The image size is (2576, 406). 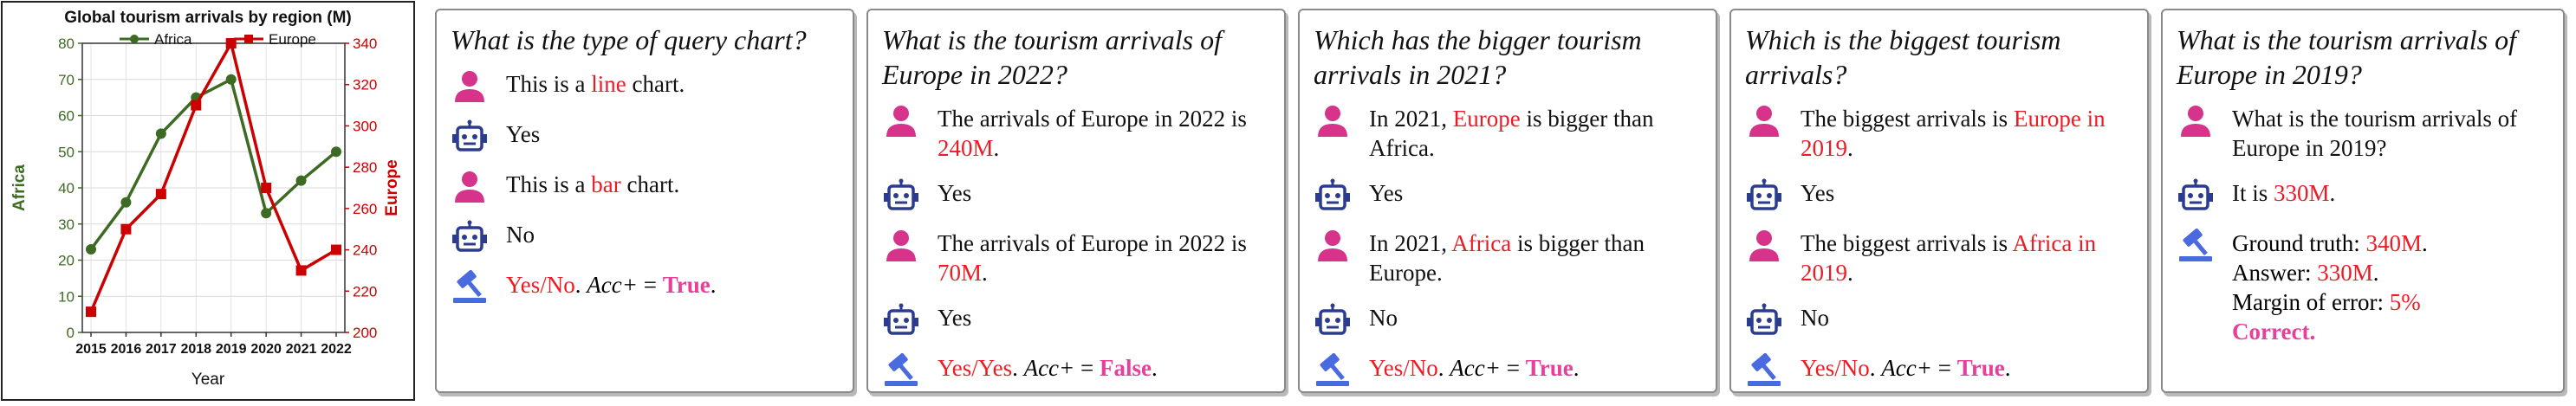 What do you see at coordinates (2405, 302) in the screenshot?
I see `verdict-part: 5%` at bounding box center [2405, 302].